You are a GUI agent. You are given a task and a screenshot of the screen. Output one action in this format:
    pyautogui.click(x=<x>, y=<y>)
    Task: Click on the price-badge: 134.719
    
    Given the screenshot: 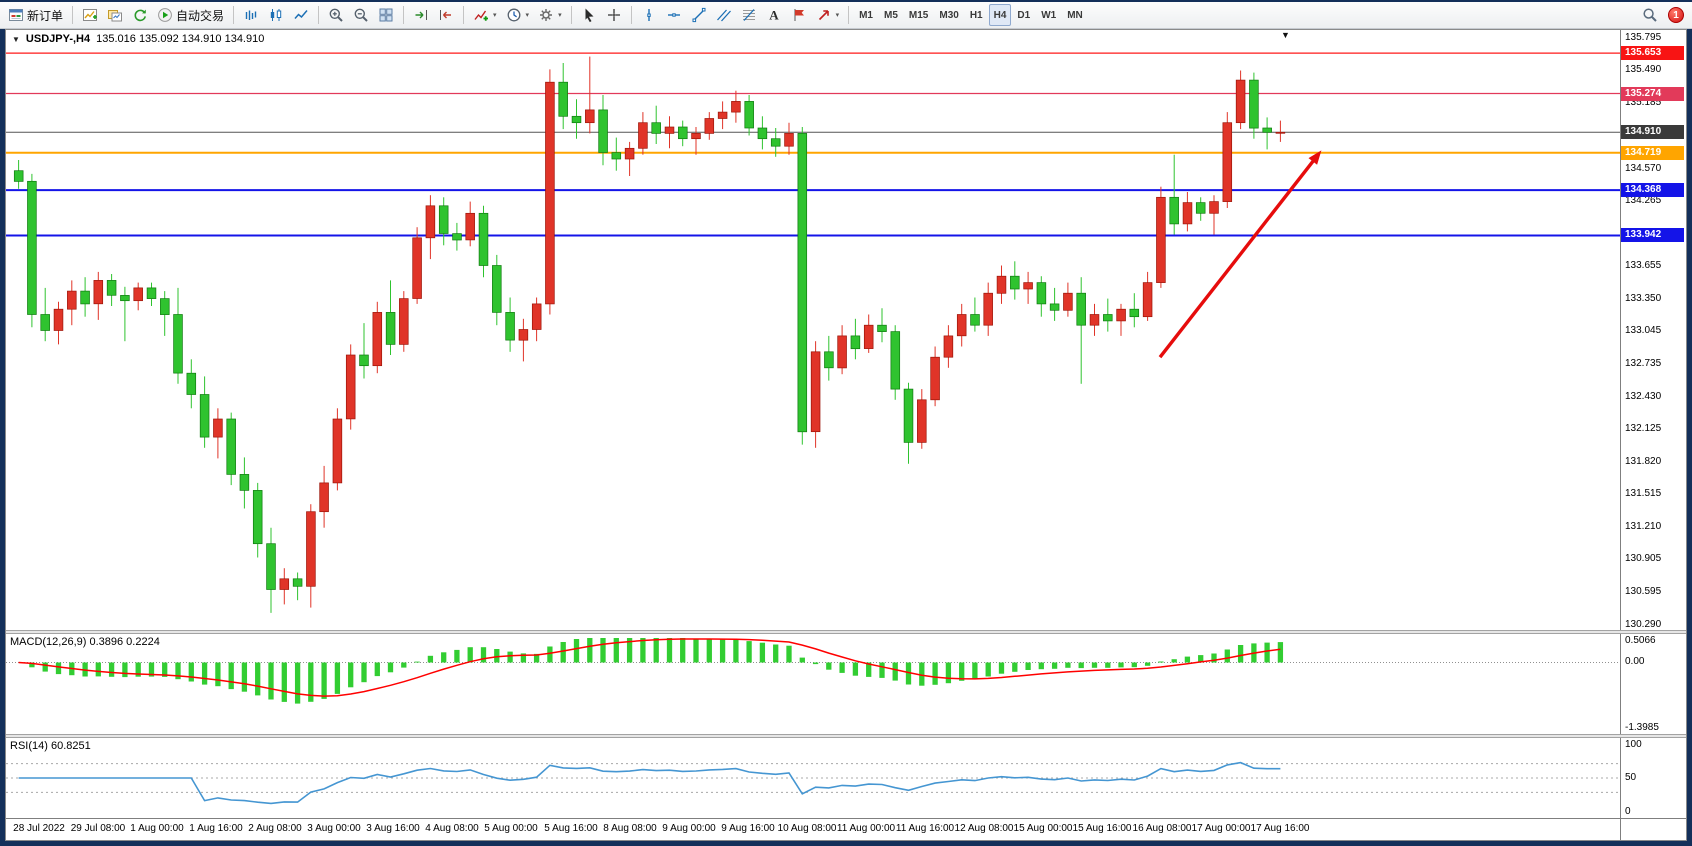 What is the action you would take?
    pyautogui.click(x=1652, y=153)
    